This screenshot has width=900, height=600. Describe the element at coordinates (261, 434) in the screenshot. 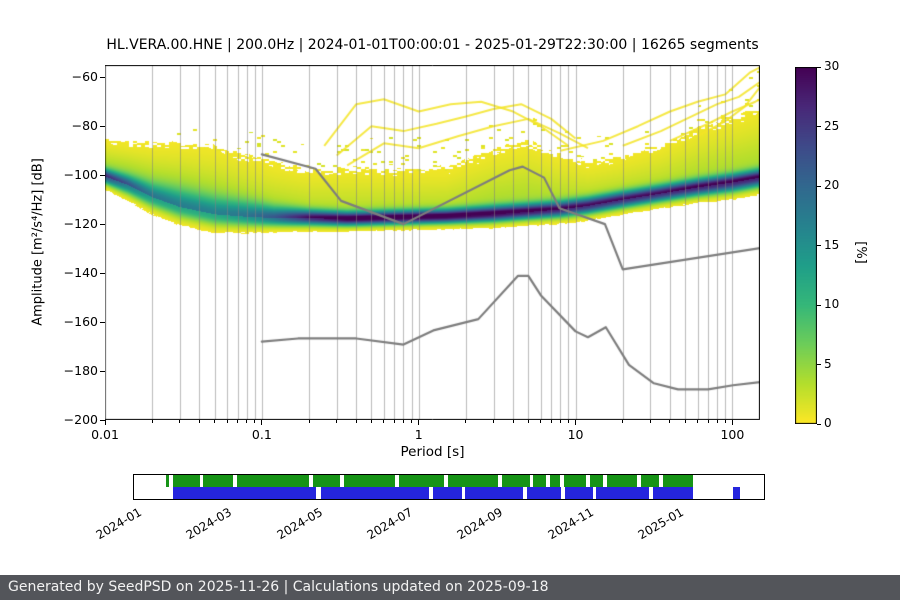

I see `x-tick-label: 0.1` at that location.